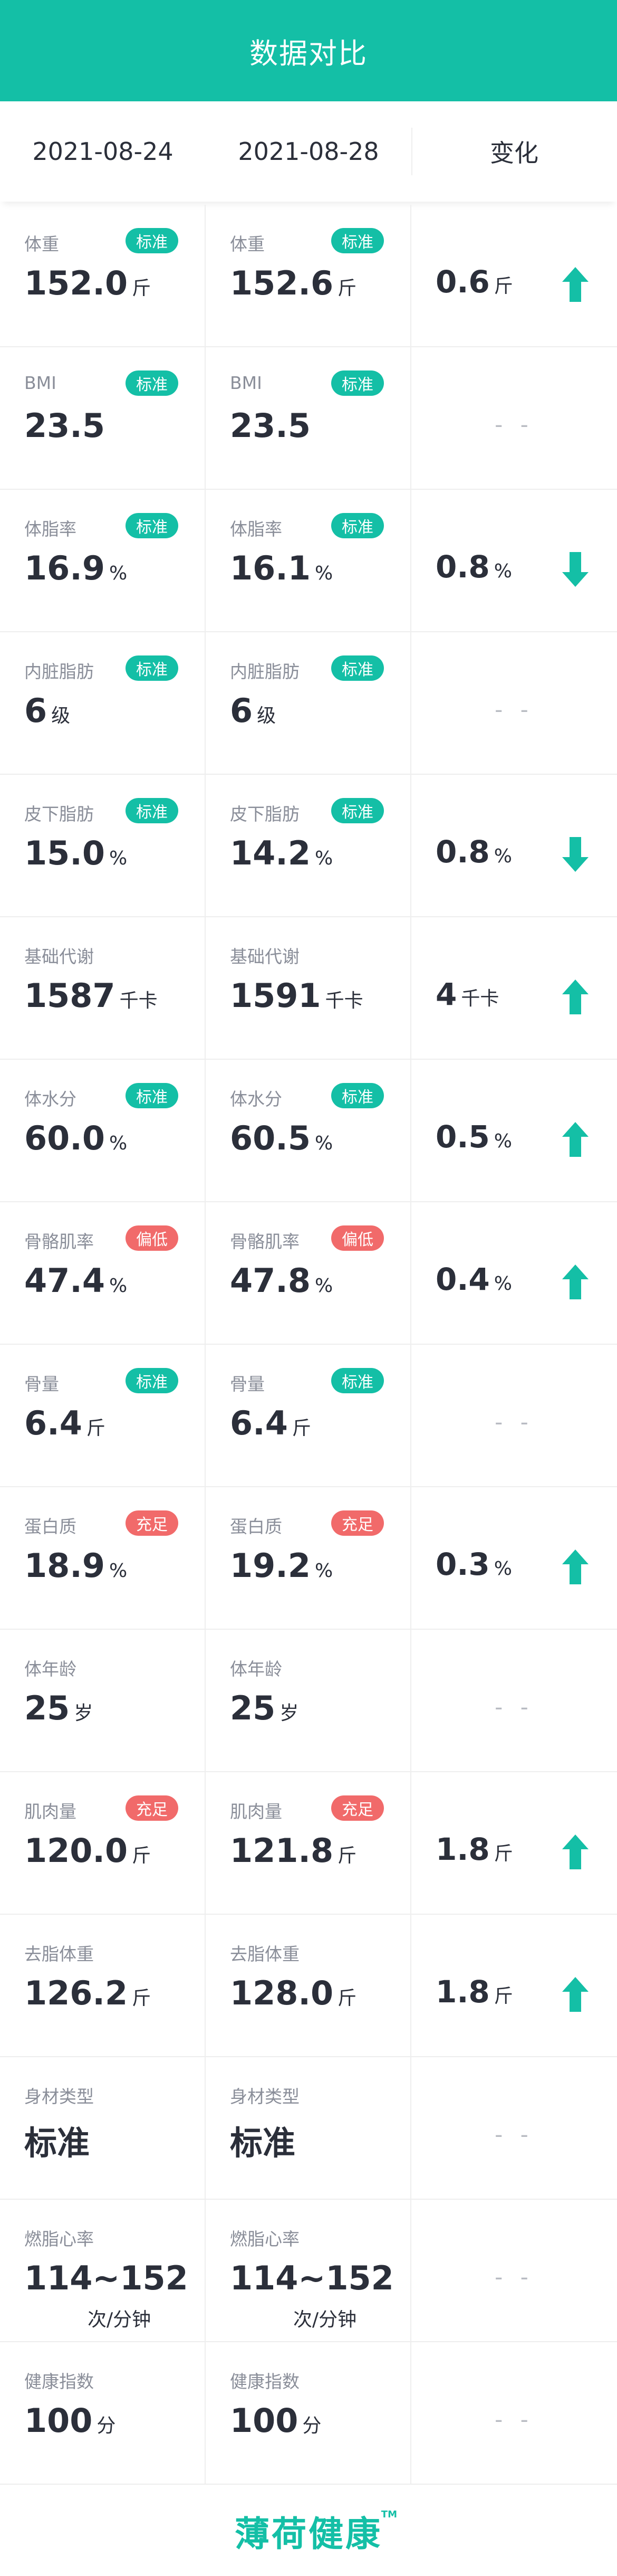 The image size is (617, 2576). What do you see at coordinates (35, 710) in the screenshot?
I see `metric-number: 6` at bounding box center [35, 710].